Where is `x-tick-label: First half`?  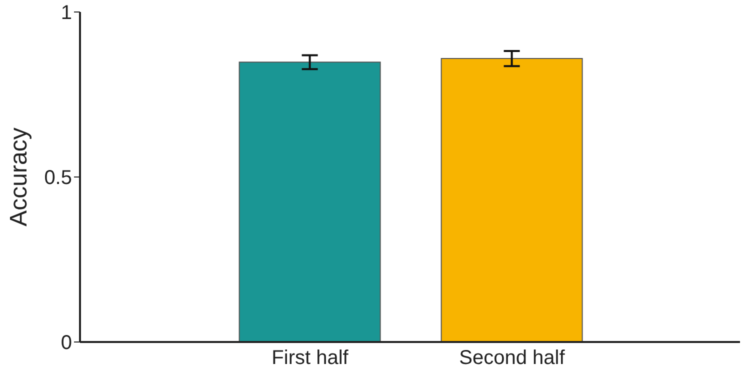
x-tick-label: First half is located at coordinates (310, 358).